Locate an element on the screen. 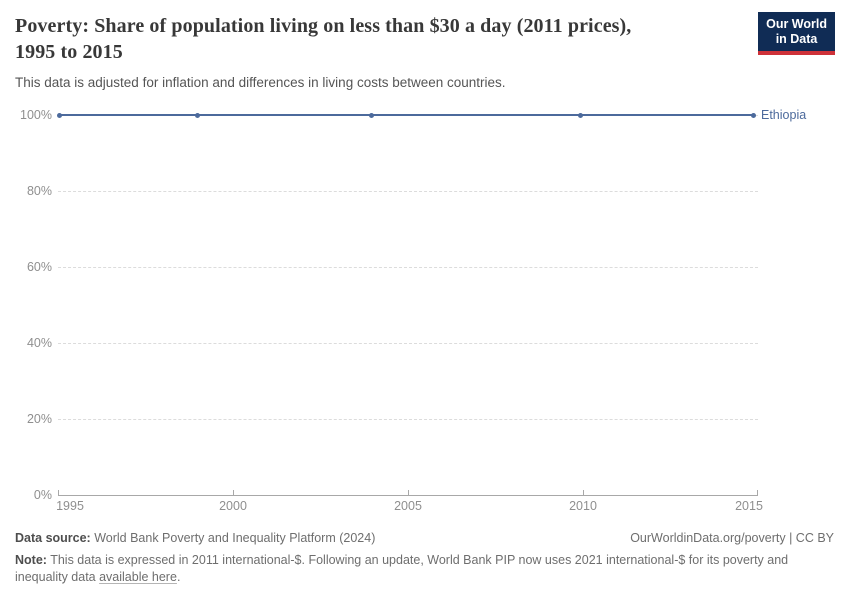 The width and height of the screenshot is (850, 600). x-axis-label-2005: 2005 is located at coordinates (408, 506).